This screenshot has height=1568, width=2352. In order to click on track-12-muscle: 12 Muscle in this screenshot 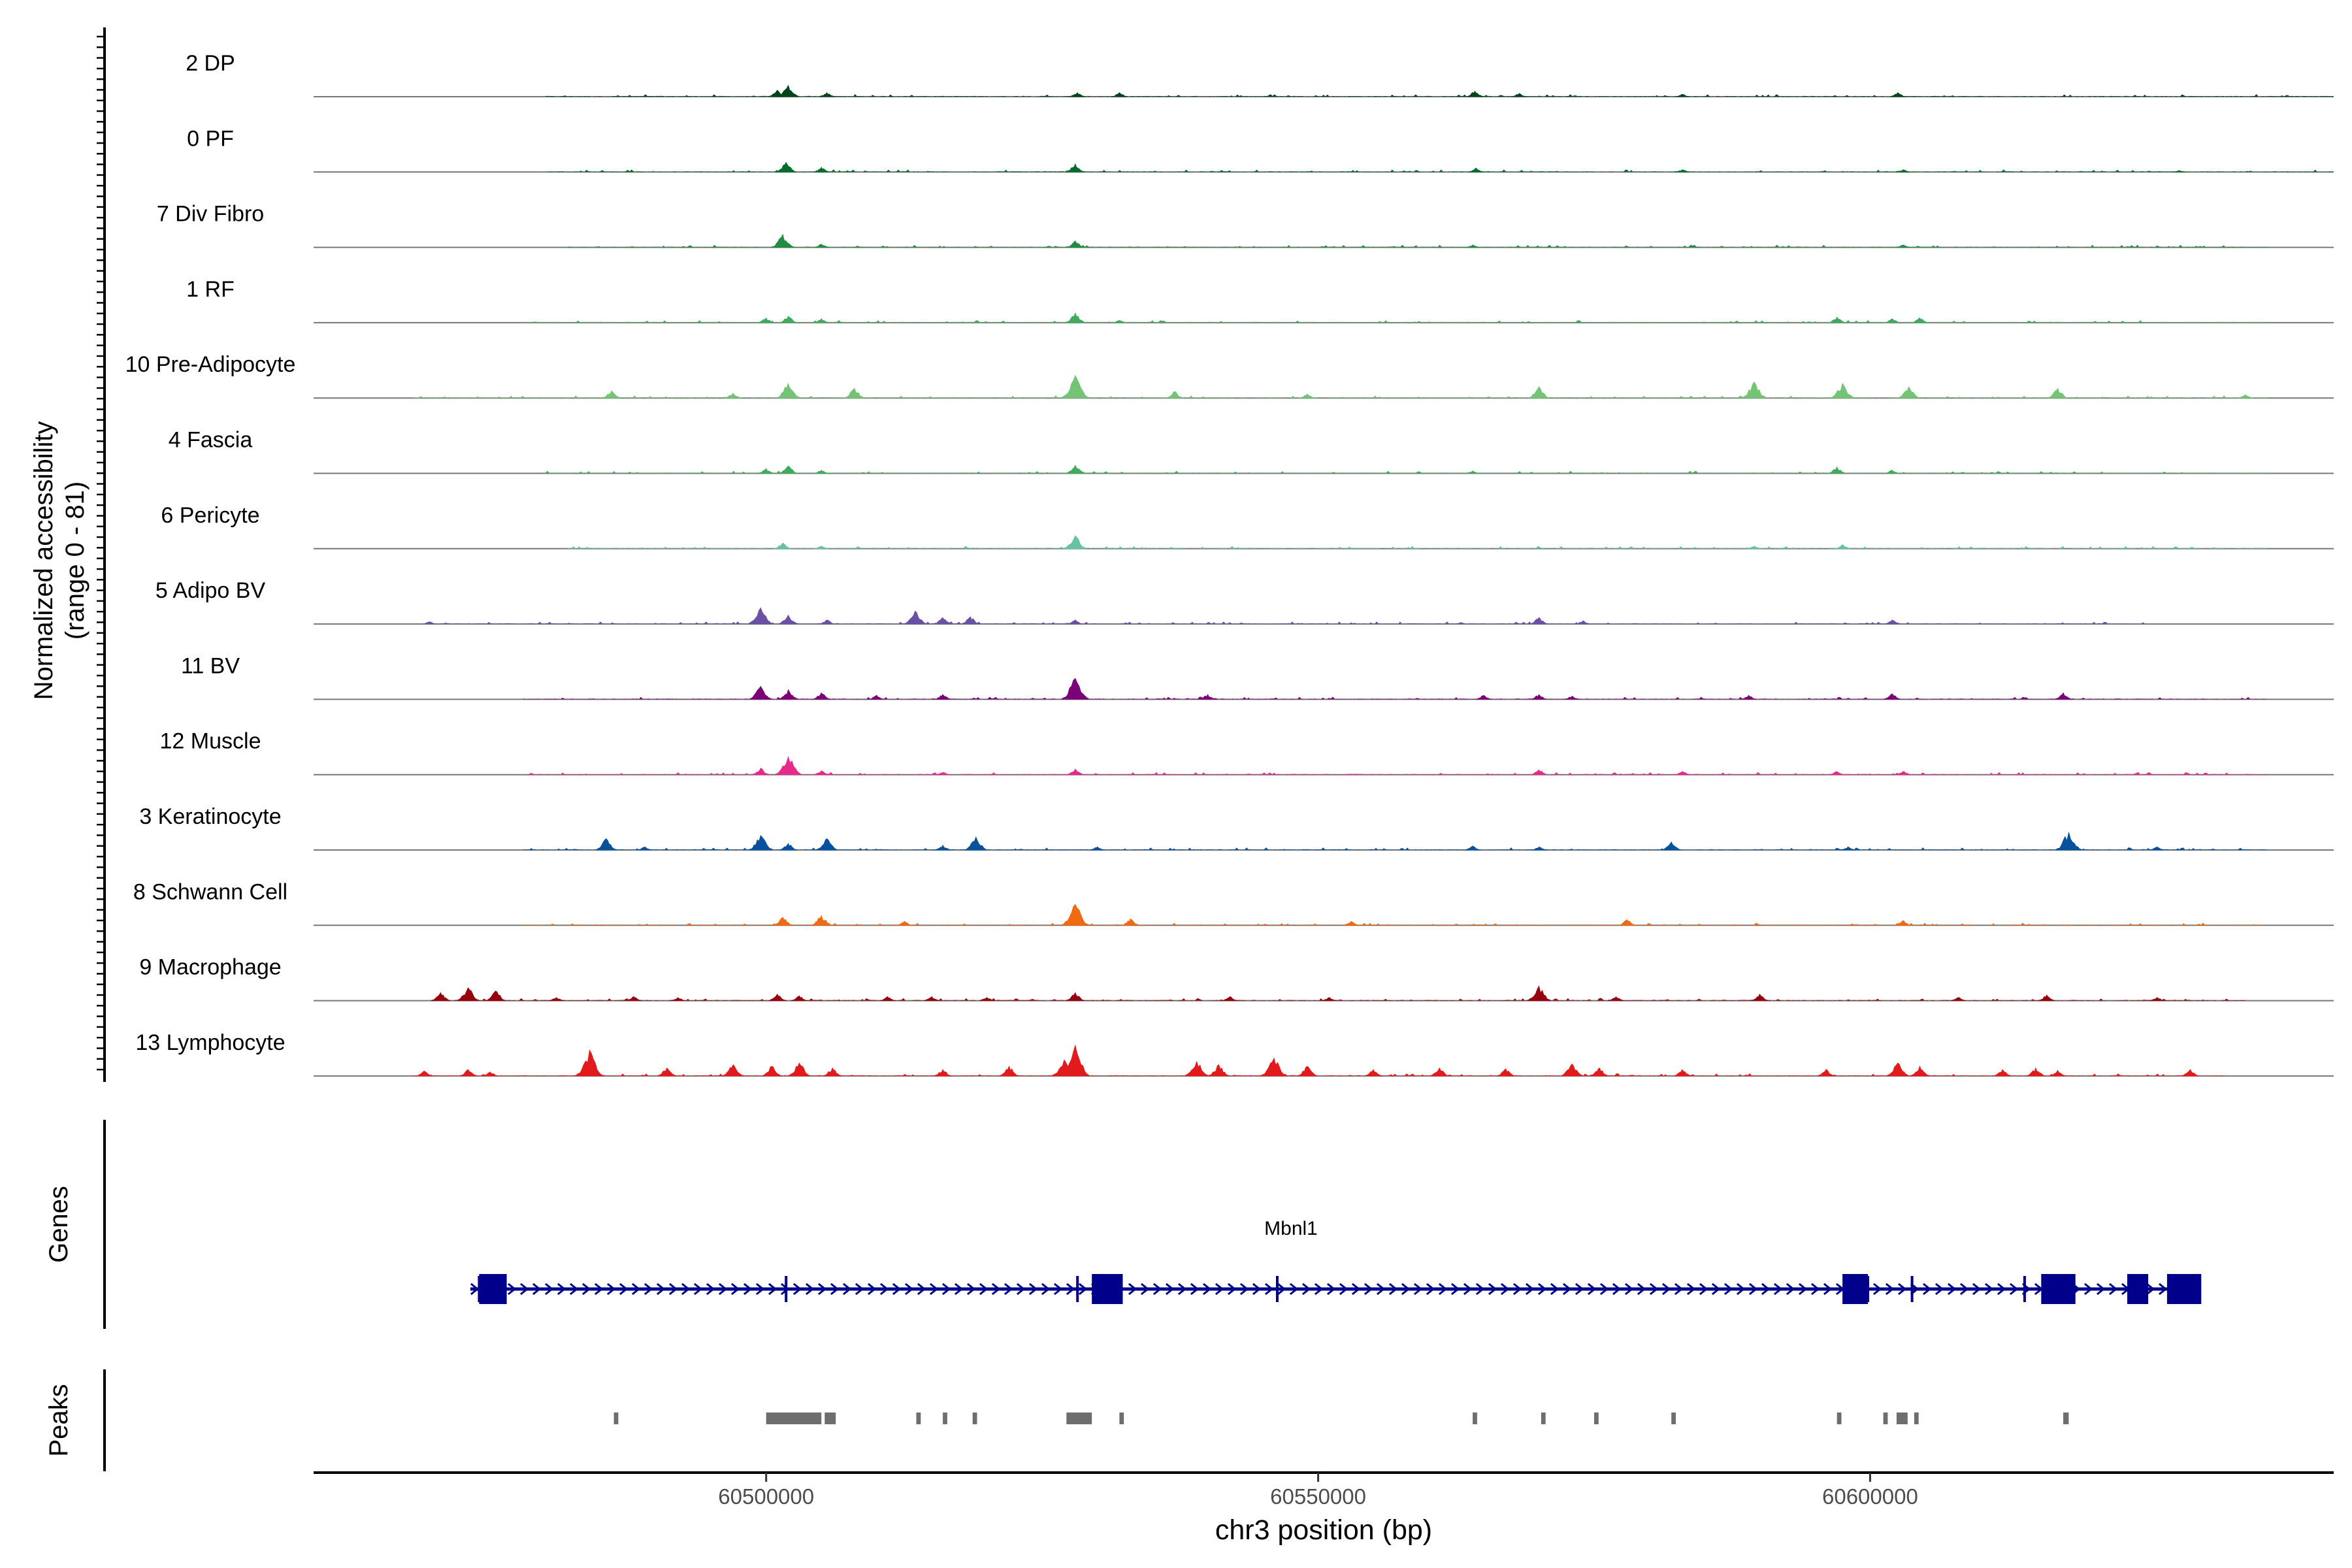, I will do `click(1247, 752)`.